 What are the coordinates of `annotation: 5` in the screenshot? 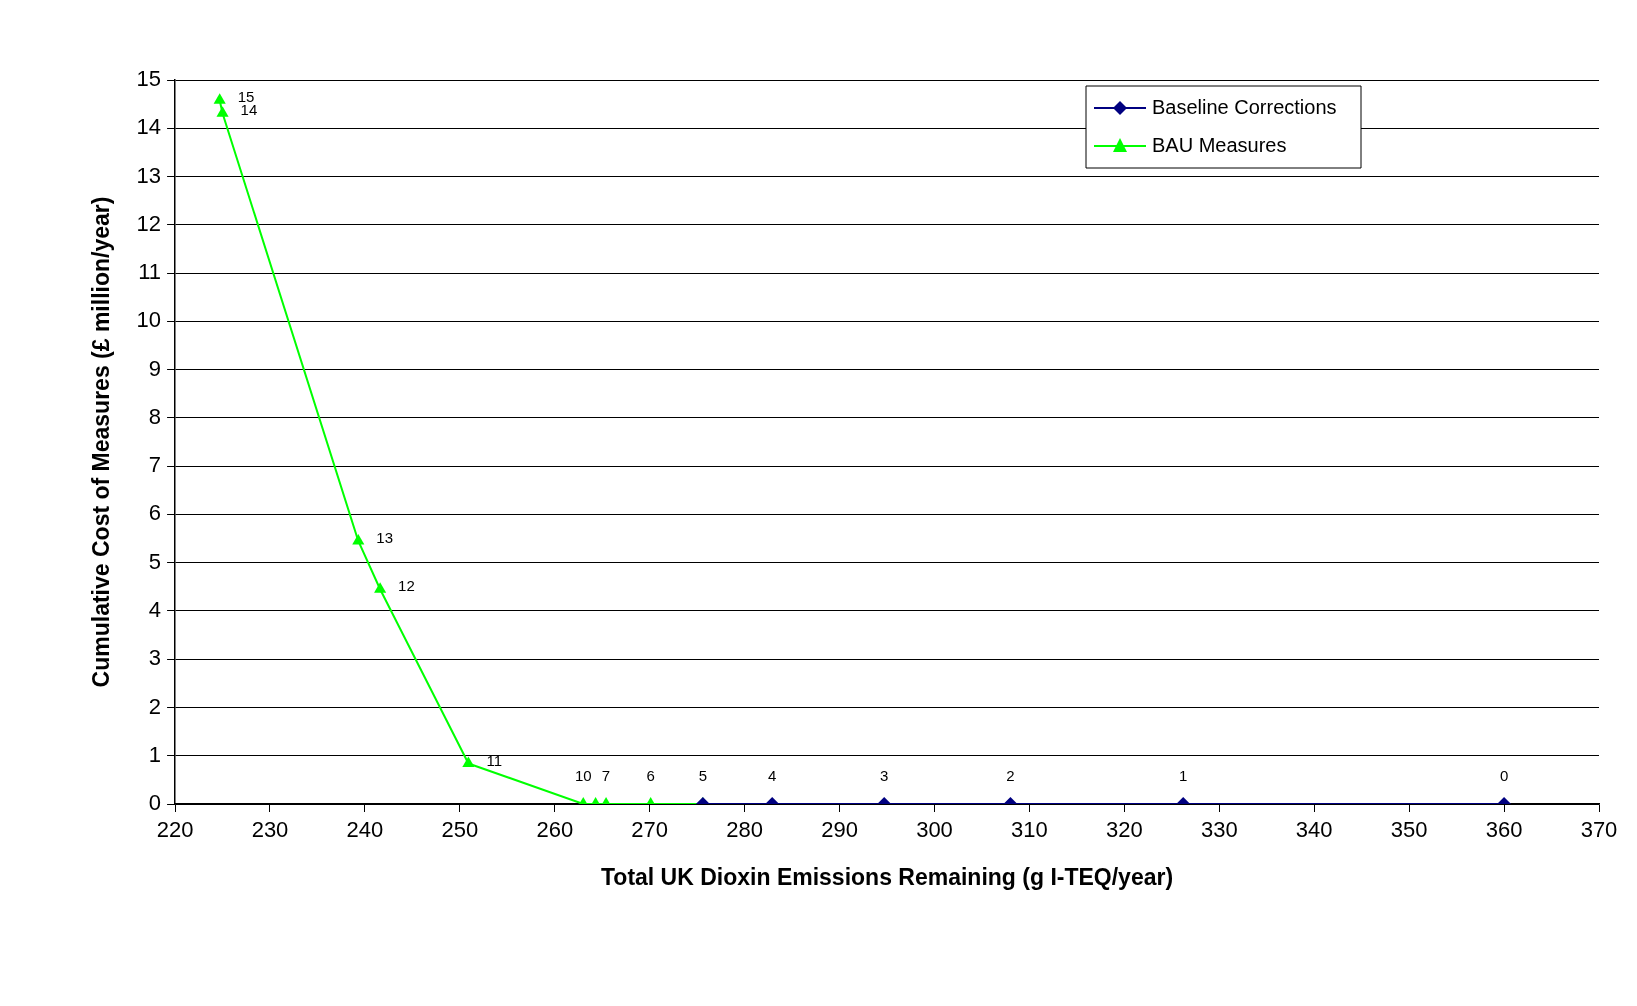 It's located at (703, 775).